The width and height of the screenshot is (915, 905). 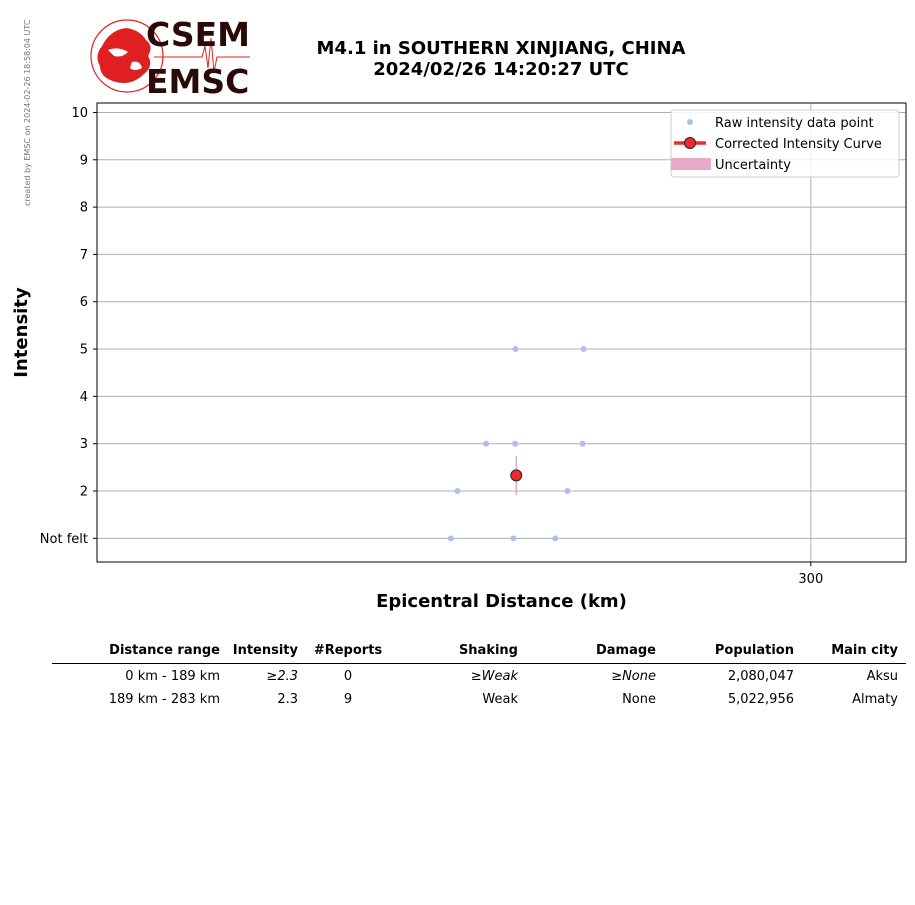 What do you see at coordinates (733, 652) in the screenshot?
I see `header-population: Population` at bounding box center [733, 652].